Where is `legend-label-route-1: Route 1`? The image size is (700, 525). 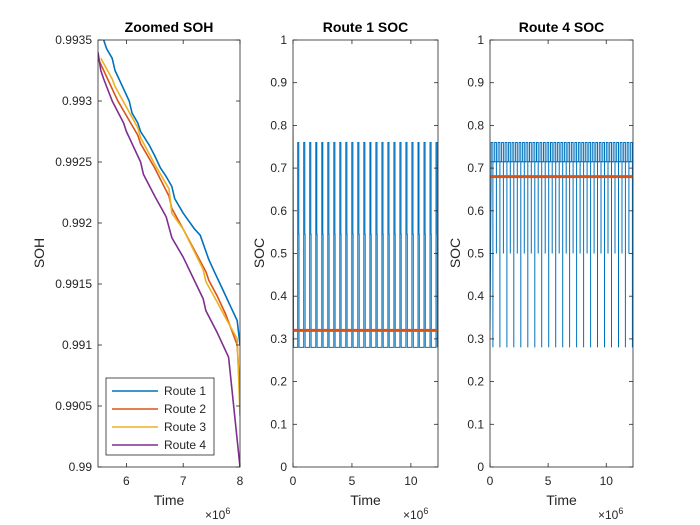 legend-label-route-1: Route 1 is located at coordinates (185, 391).